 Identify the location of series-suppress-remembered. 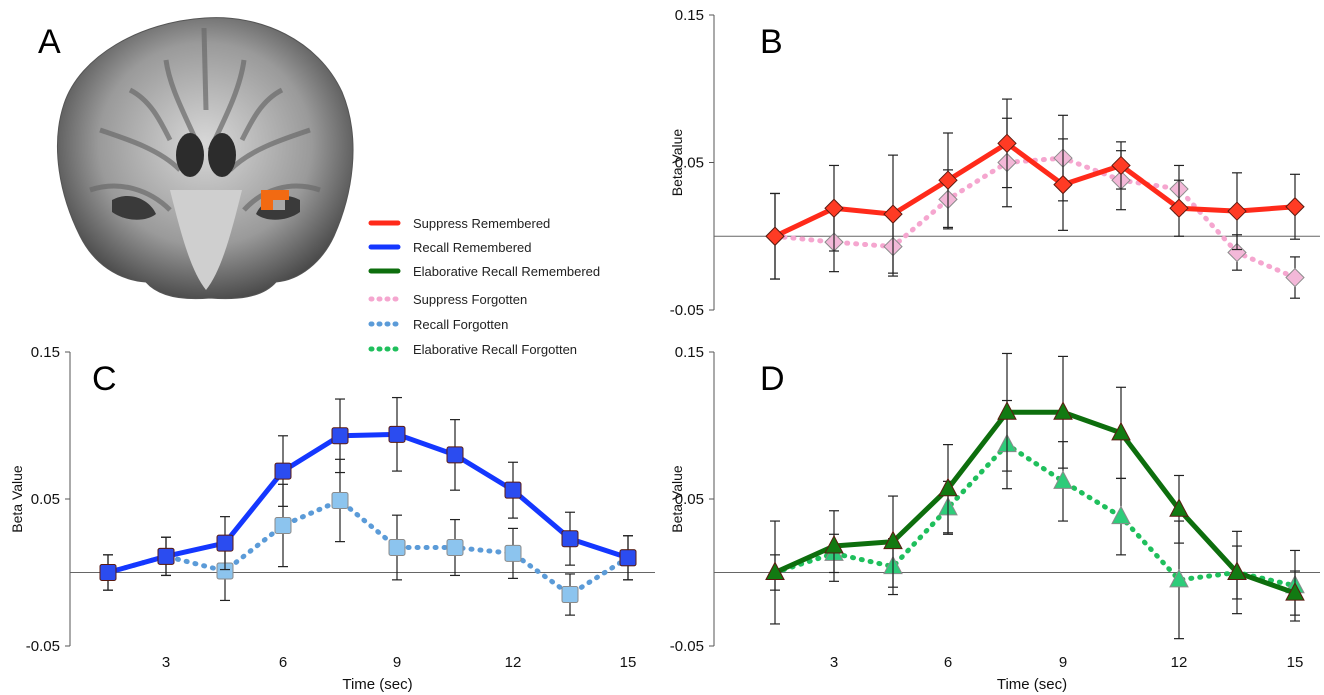
(1035, 189).